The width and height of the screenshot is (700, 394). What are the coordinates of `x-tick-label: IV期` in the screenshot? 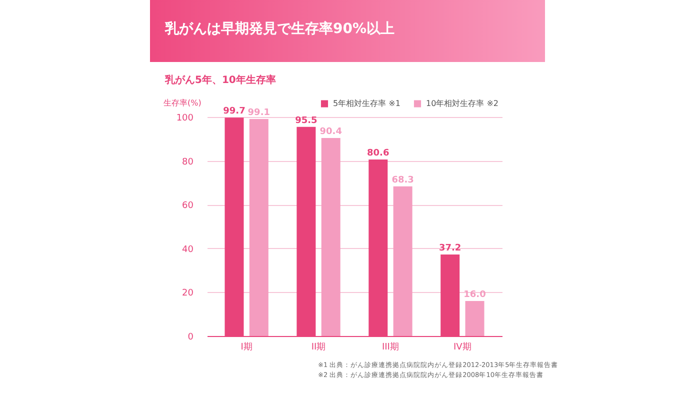 It's located at (463, 347).